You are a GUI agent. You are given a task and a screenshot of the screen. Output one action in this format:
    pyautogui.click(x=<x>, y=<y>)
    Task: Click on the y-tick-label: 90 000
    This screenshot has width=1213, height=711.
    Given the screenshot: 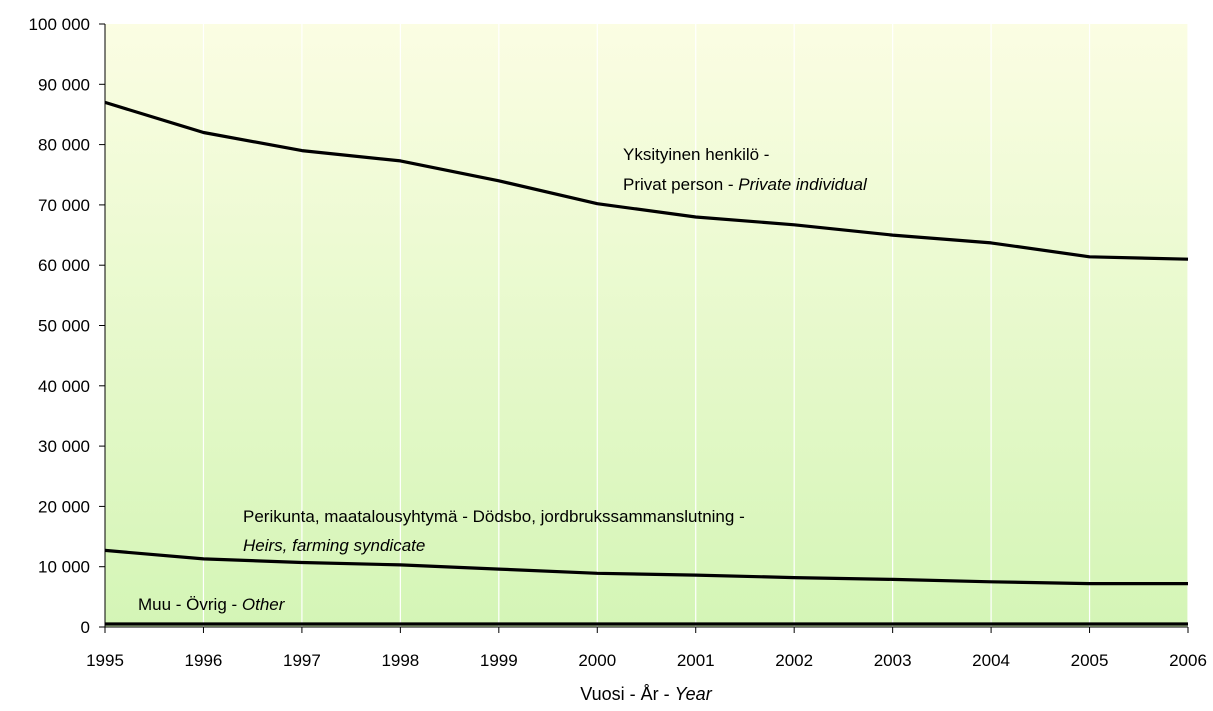 What is the action you would take?
    pyautogui.click(x=64, y=84)
    